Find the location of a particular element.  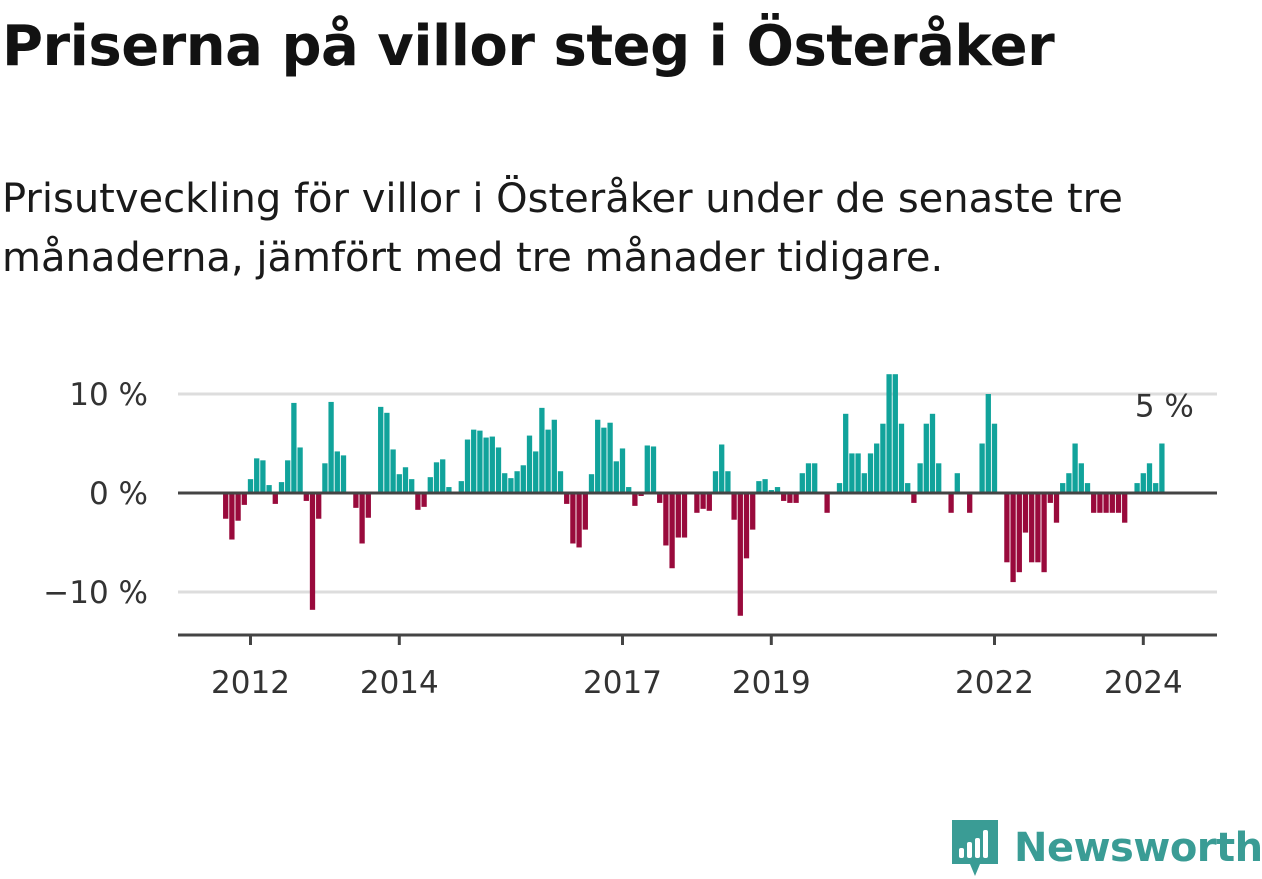

y-tick-label: 10 % is located at coordinates (108, 395).